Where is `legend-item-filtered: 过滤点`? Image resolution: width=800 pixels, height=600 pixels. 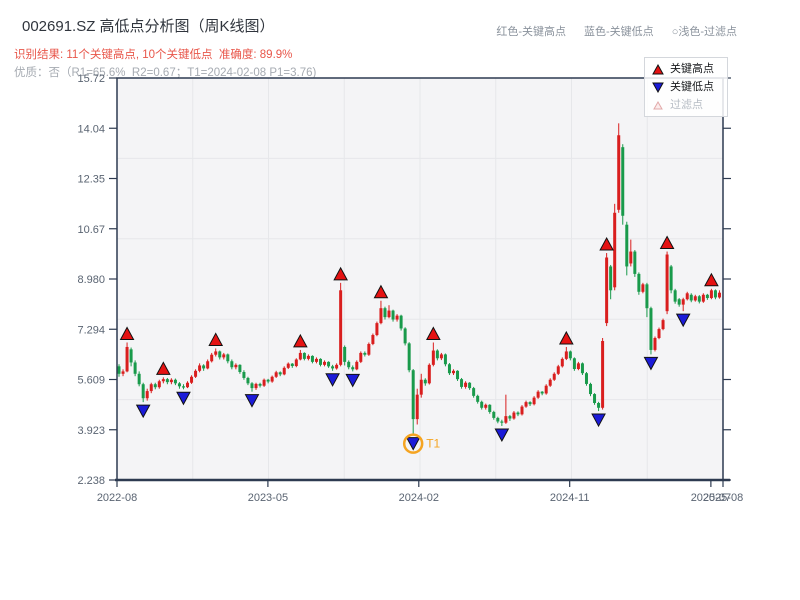 legend-item-filtered: 过滤点 is located at coordinates (686, 105).